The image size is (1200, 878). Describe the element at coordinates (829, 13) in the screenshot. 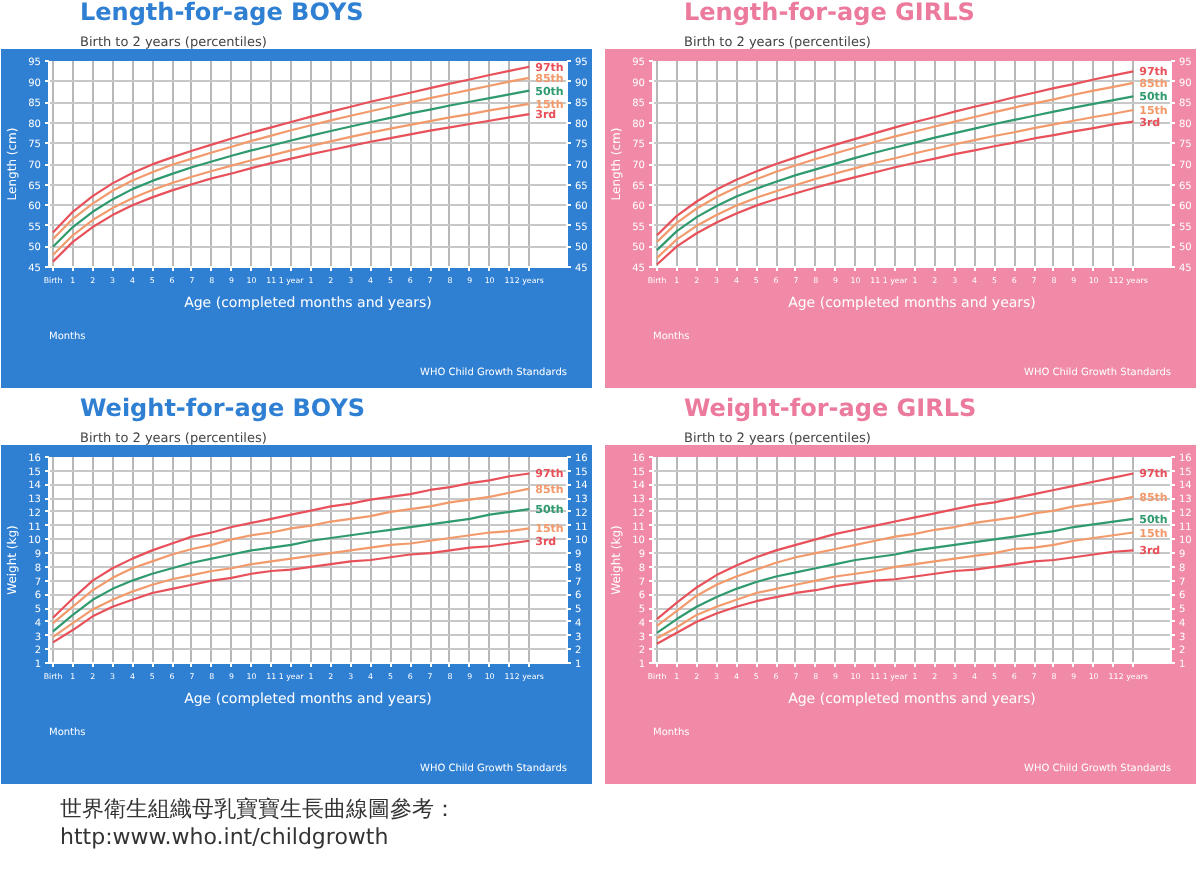

I see `chart-title: Length-for-age GIRLS` at that location.